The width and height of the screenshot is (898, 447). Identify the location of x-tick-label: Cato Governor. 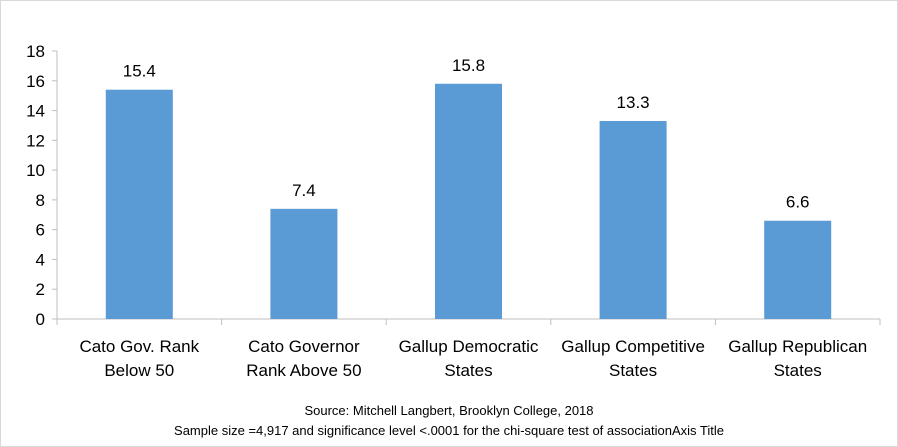
(304, 346).